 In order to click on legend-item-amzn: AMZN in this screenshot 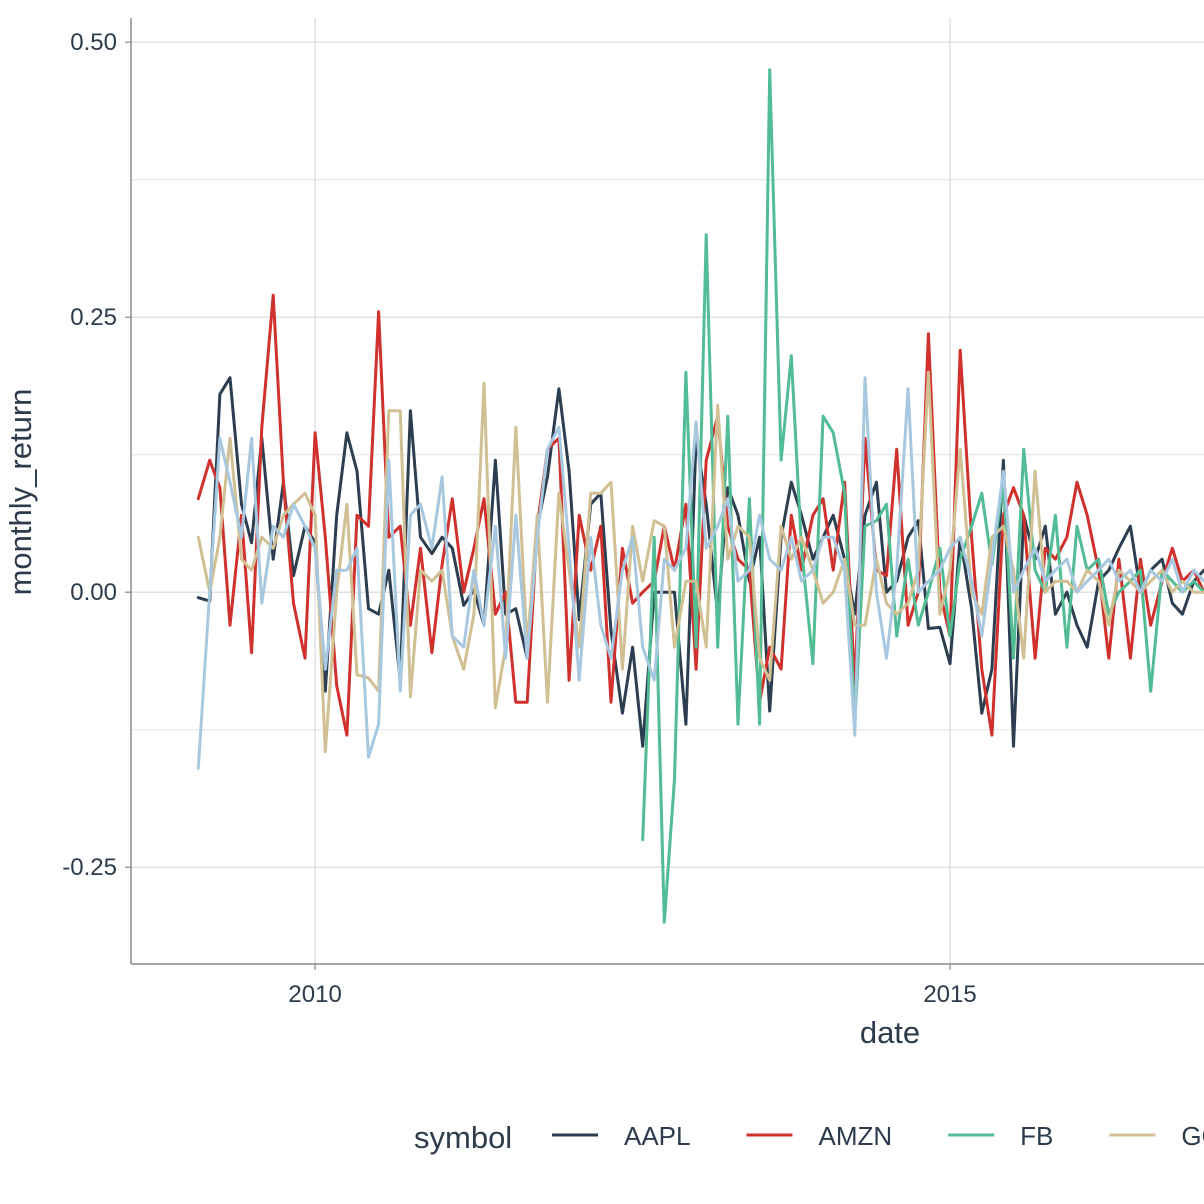, I will do `click(819, 1136)`.